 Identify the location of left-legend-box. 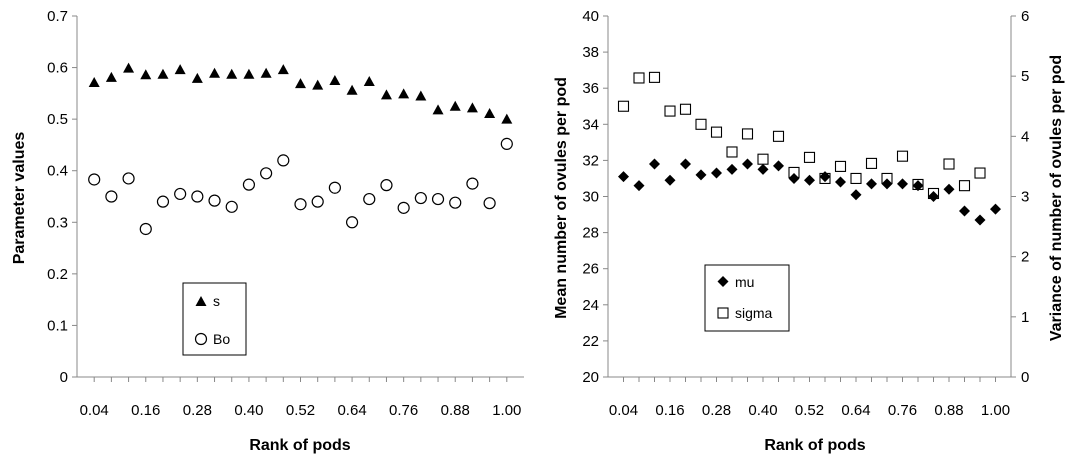
(214, 319).